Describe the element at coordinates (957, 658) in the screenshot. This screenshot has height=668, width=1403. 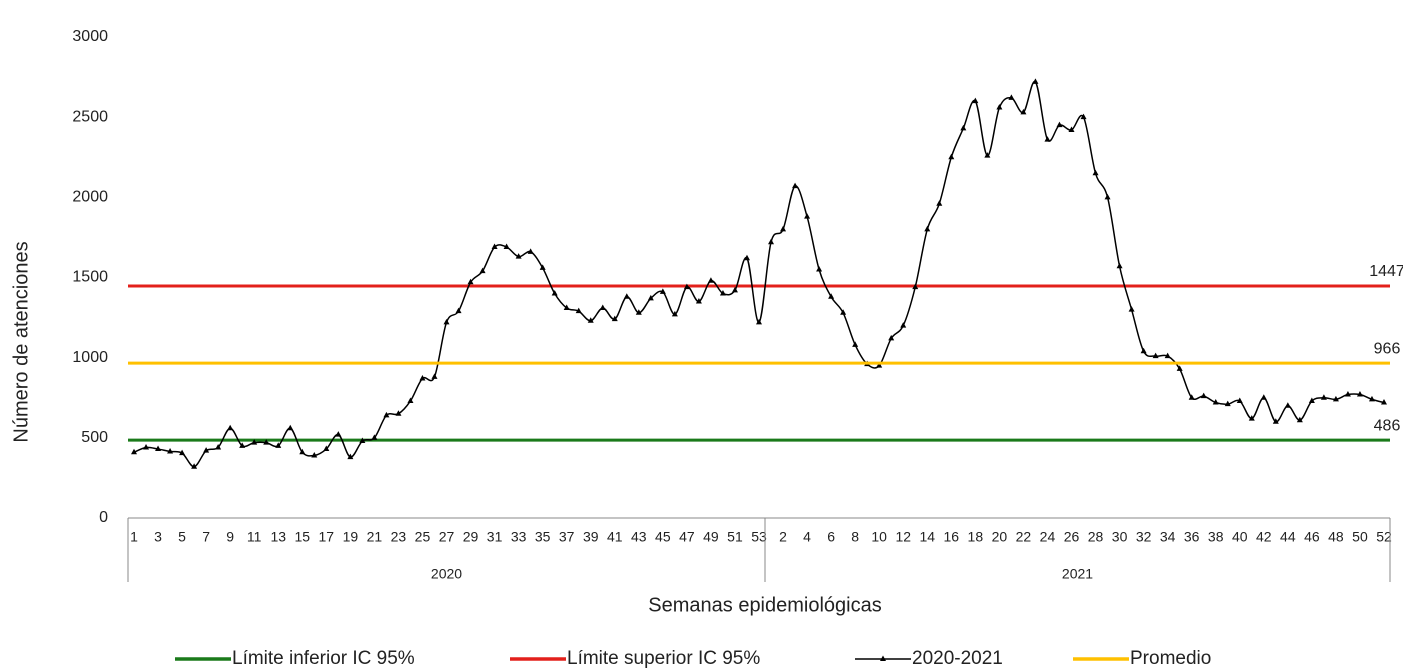
I see `legend-label: 2020-2021` at that location.